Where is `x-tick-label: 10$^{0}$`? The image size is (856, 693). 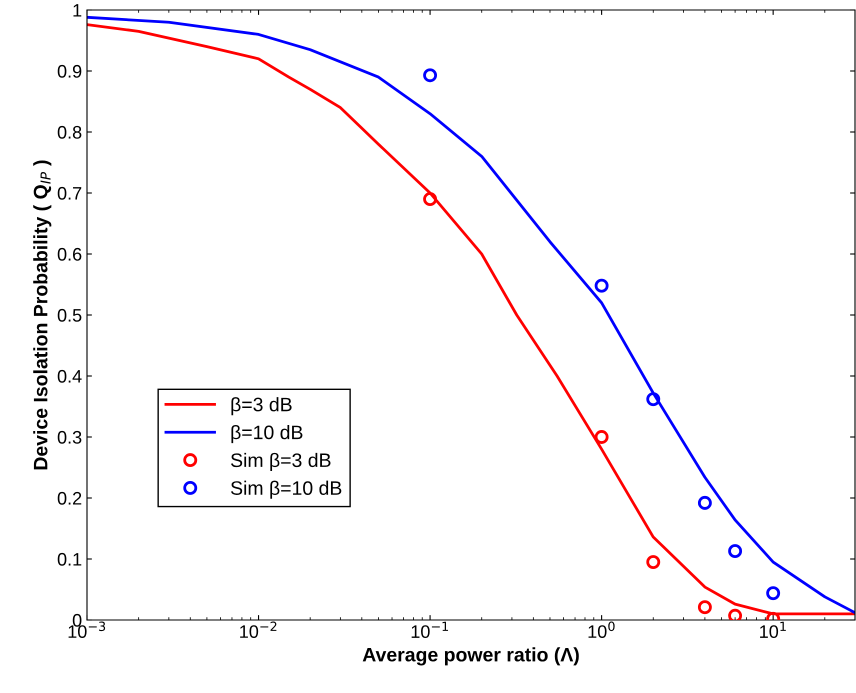
x-tick-label: 10$^{0}$ is located at coordinates (601, 630).